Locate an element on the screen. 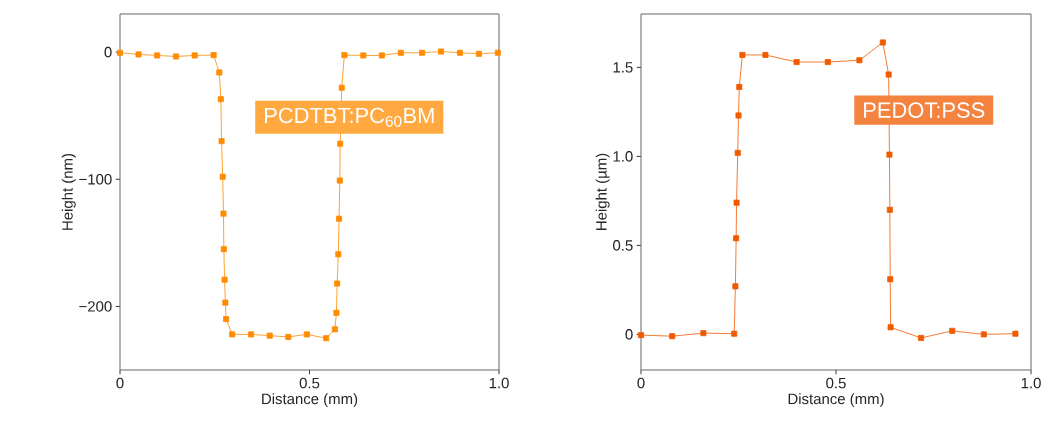 This screenshot has width=1052, height=446. y-tick-label: −100 is located at coordinates (95, 179).